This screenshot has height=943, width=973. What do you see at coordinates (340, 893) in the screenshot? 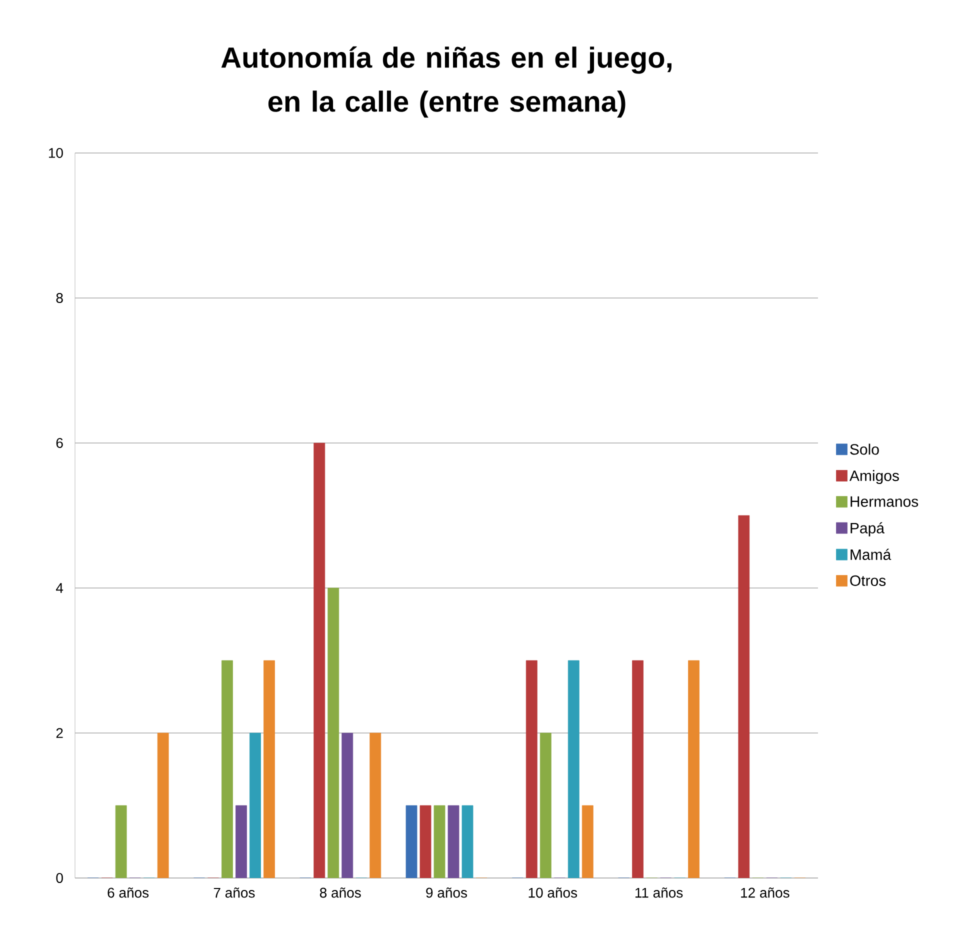
I see `x-tick-label: 8 años` at bounding box center [340, 893].